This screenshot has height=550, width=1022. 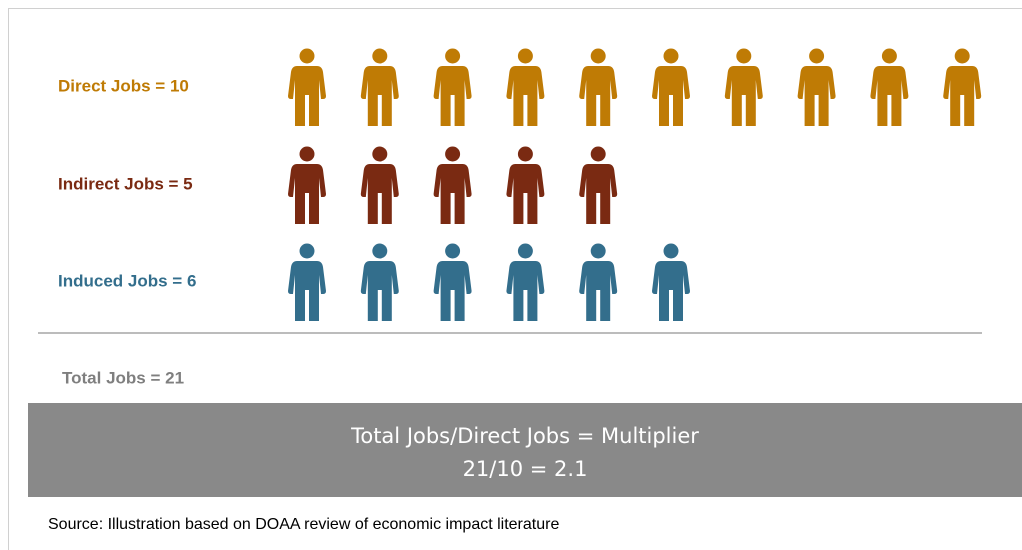 I want to click on row-label: Induced Jobs = 6, so click(x=127, y=280).